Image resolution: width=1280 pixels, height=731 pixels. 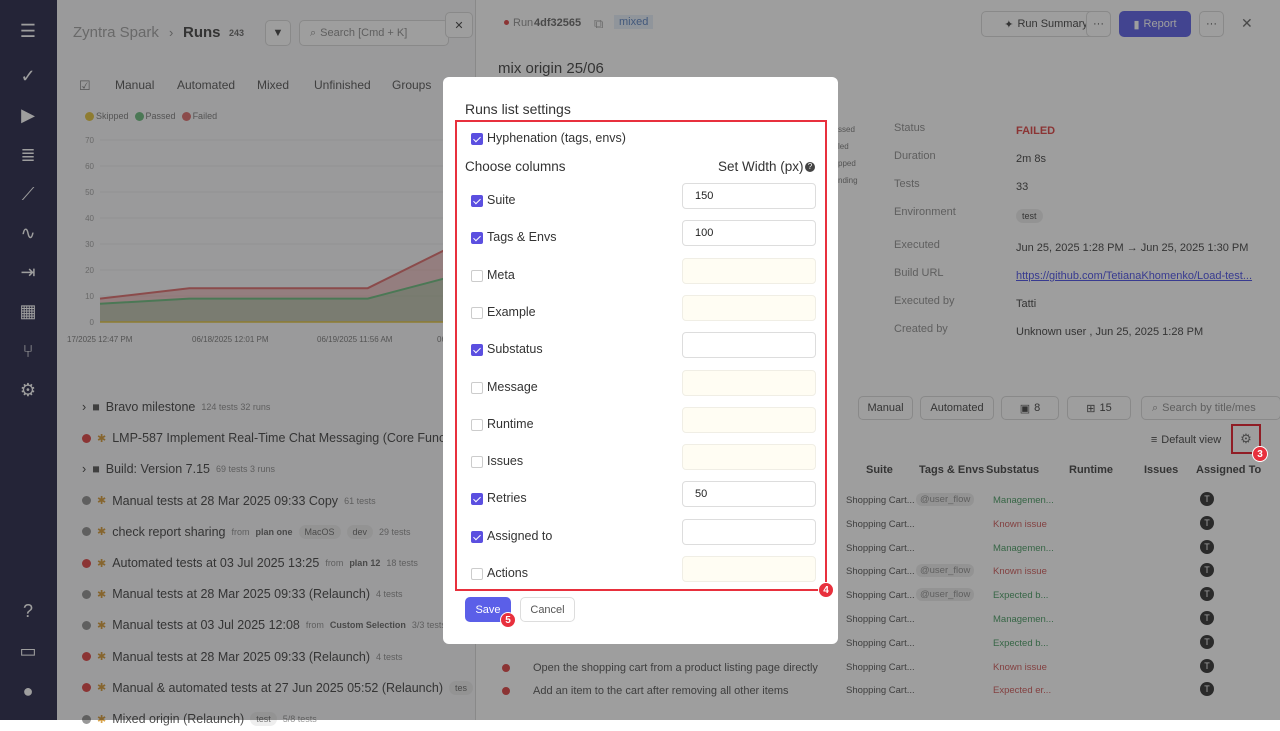 I want to click on table-row: Shopping Cart... @user_flow Known issue T, so click(x=878, y=572).